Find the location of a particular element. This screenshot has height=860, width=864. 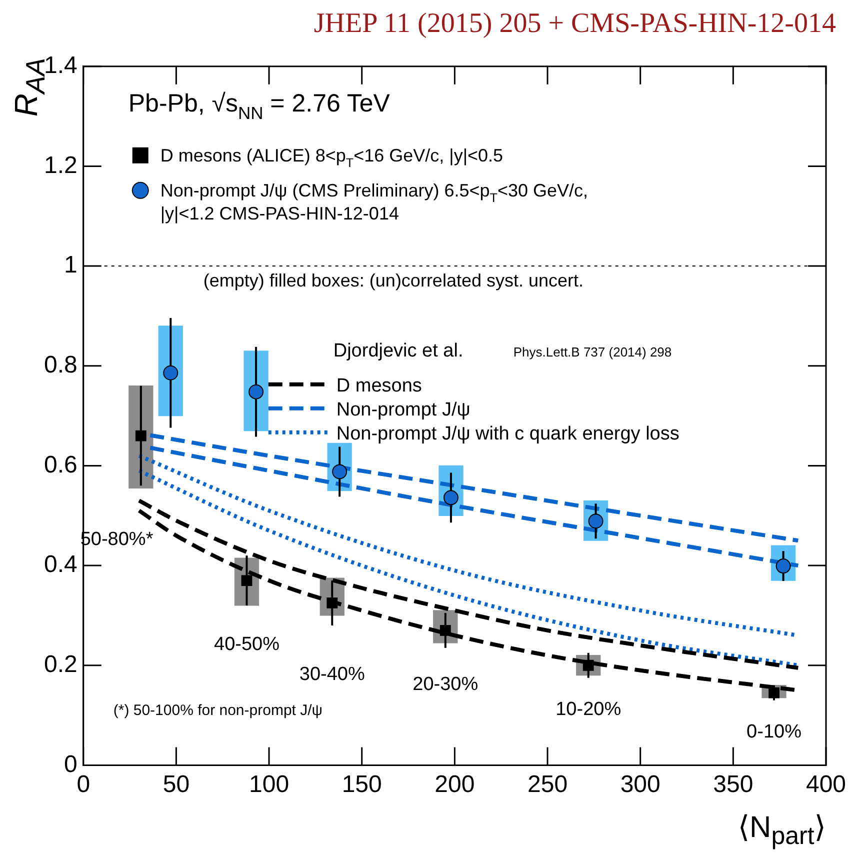

y-tick-label: 0.8 is located at coordinates (61, 365).